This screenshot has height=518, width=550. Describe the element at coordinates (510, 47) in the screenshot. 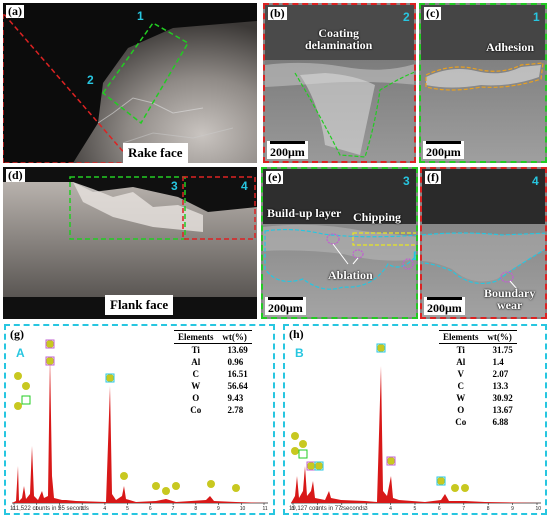

I see `adhesion-annotation: Adhesion` at that location.